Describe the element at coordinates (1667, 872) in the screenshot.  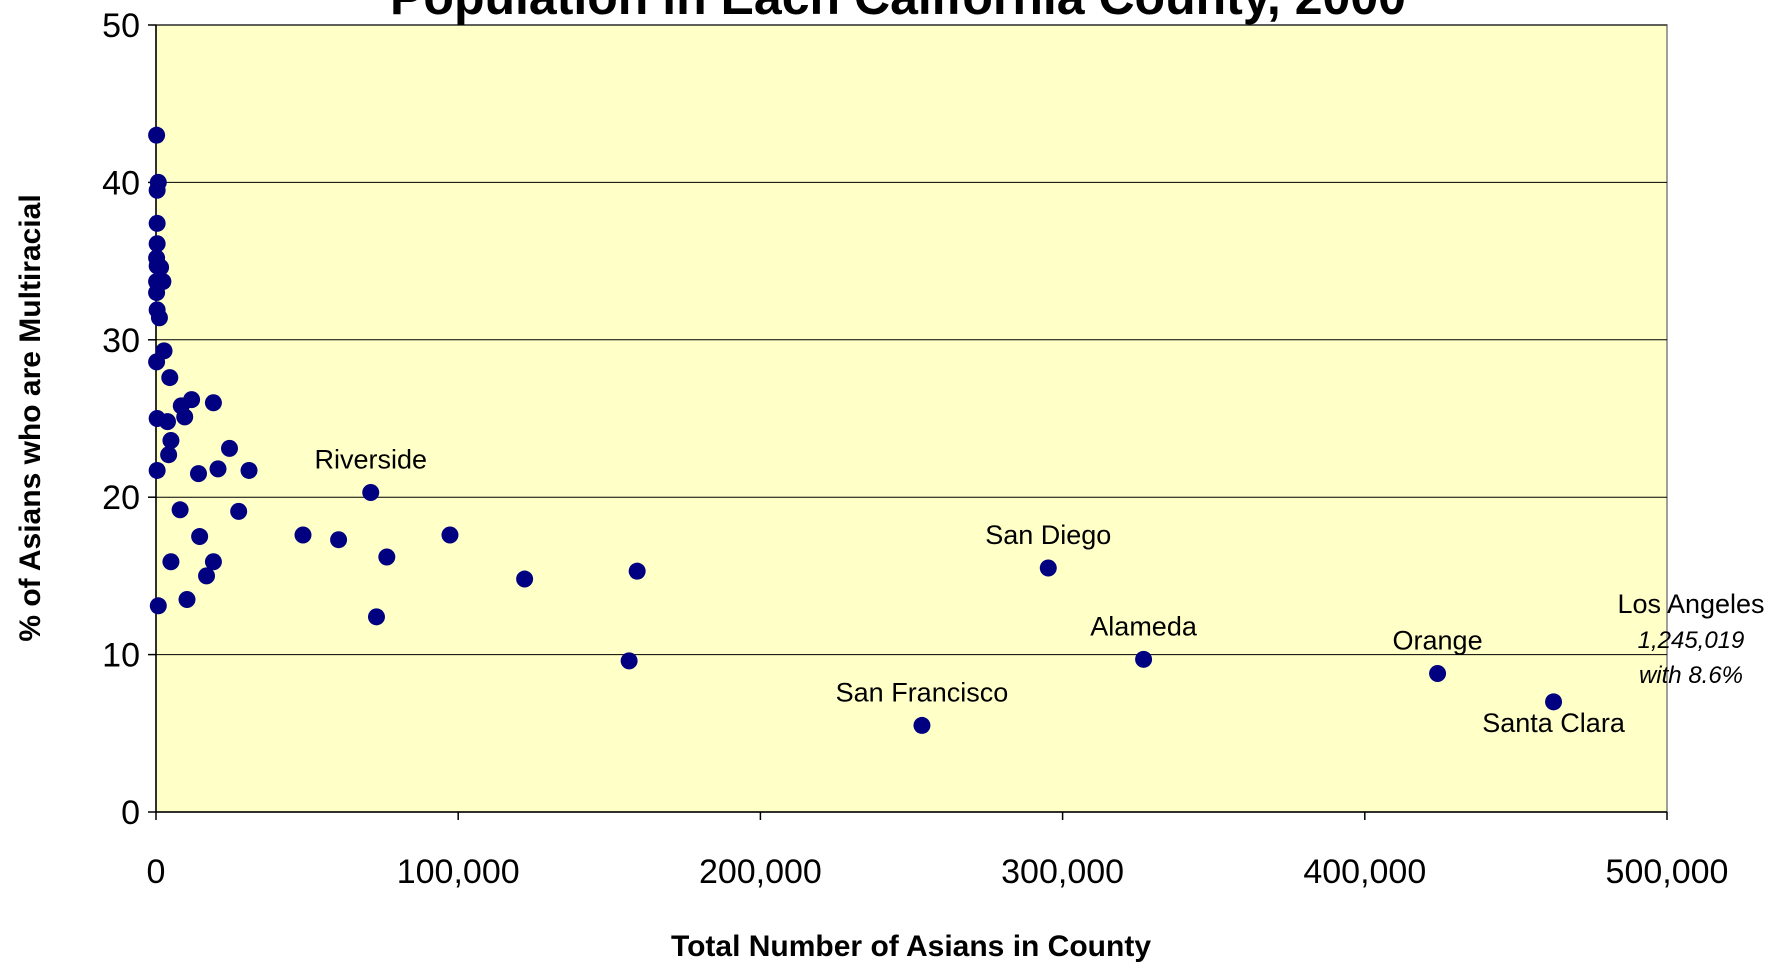
I see `x-tick-label: 500,000` at that location.